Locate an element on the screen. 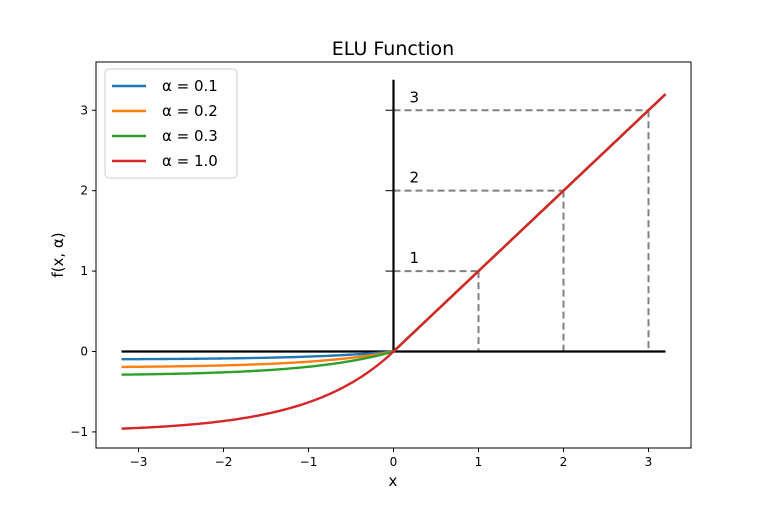  annotation-label: 3 is located at coordinates (415, 97).